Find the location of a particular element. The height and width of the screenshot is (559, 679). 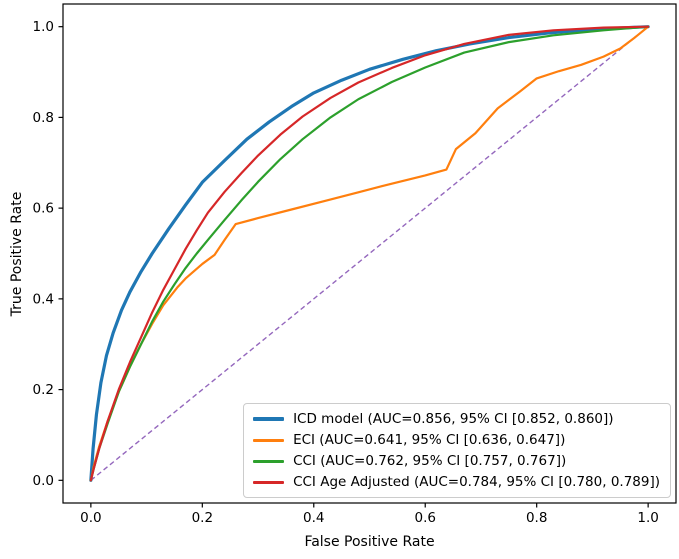

y-tick-label-2: 0.4 is located at coordinates (43, 299).